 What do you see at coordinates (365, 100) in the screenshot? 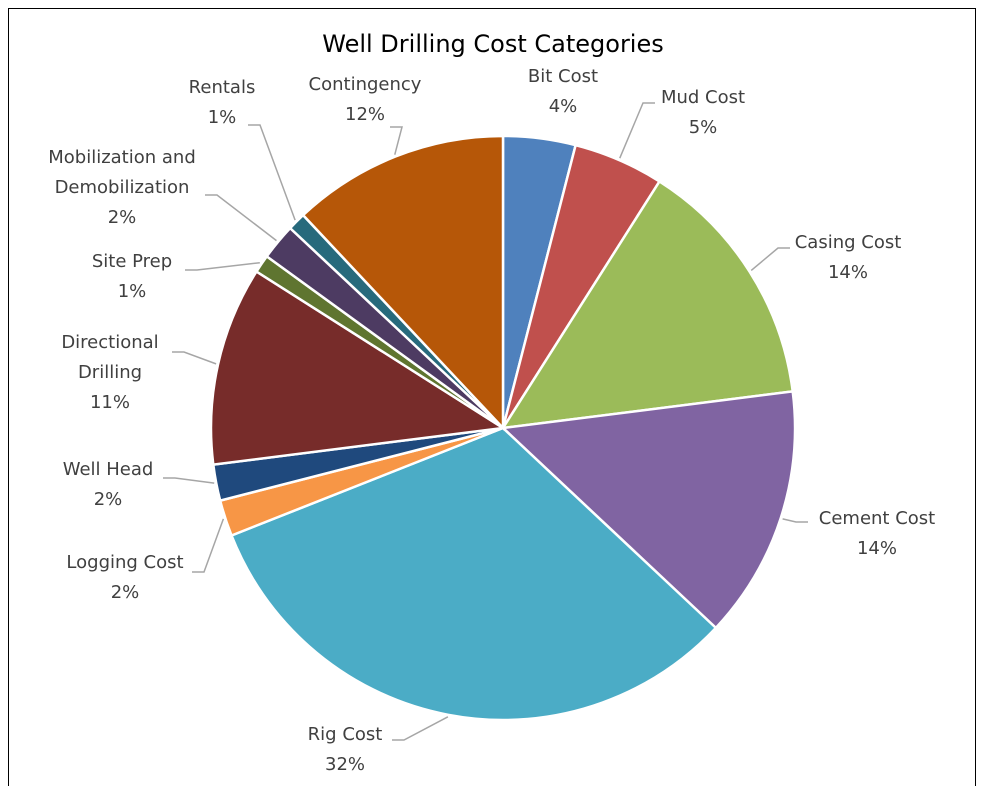
I see `data-label: Contingency 12%` at bounding box center [365, 100].